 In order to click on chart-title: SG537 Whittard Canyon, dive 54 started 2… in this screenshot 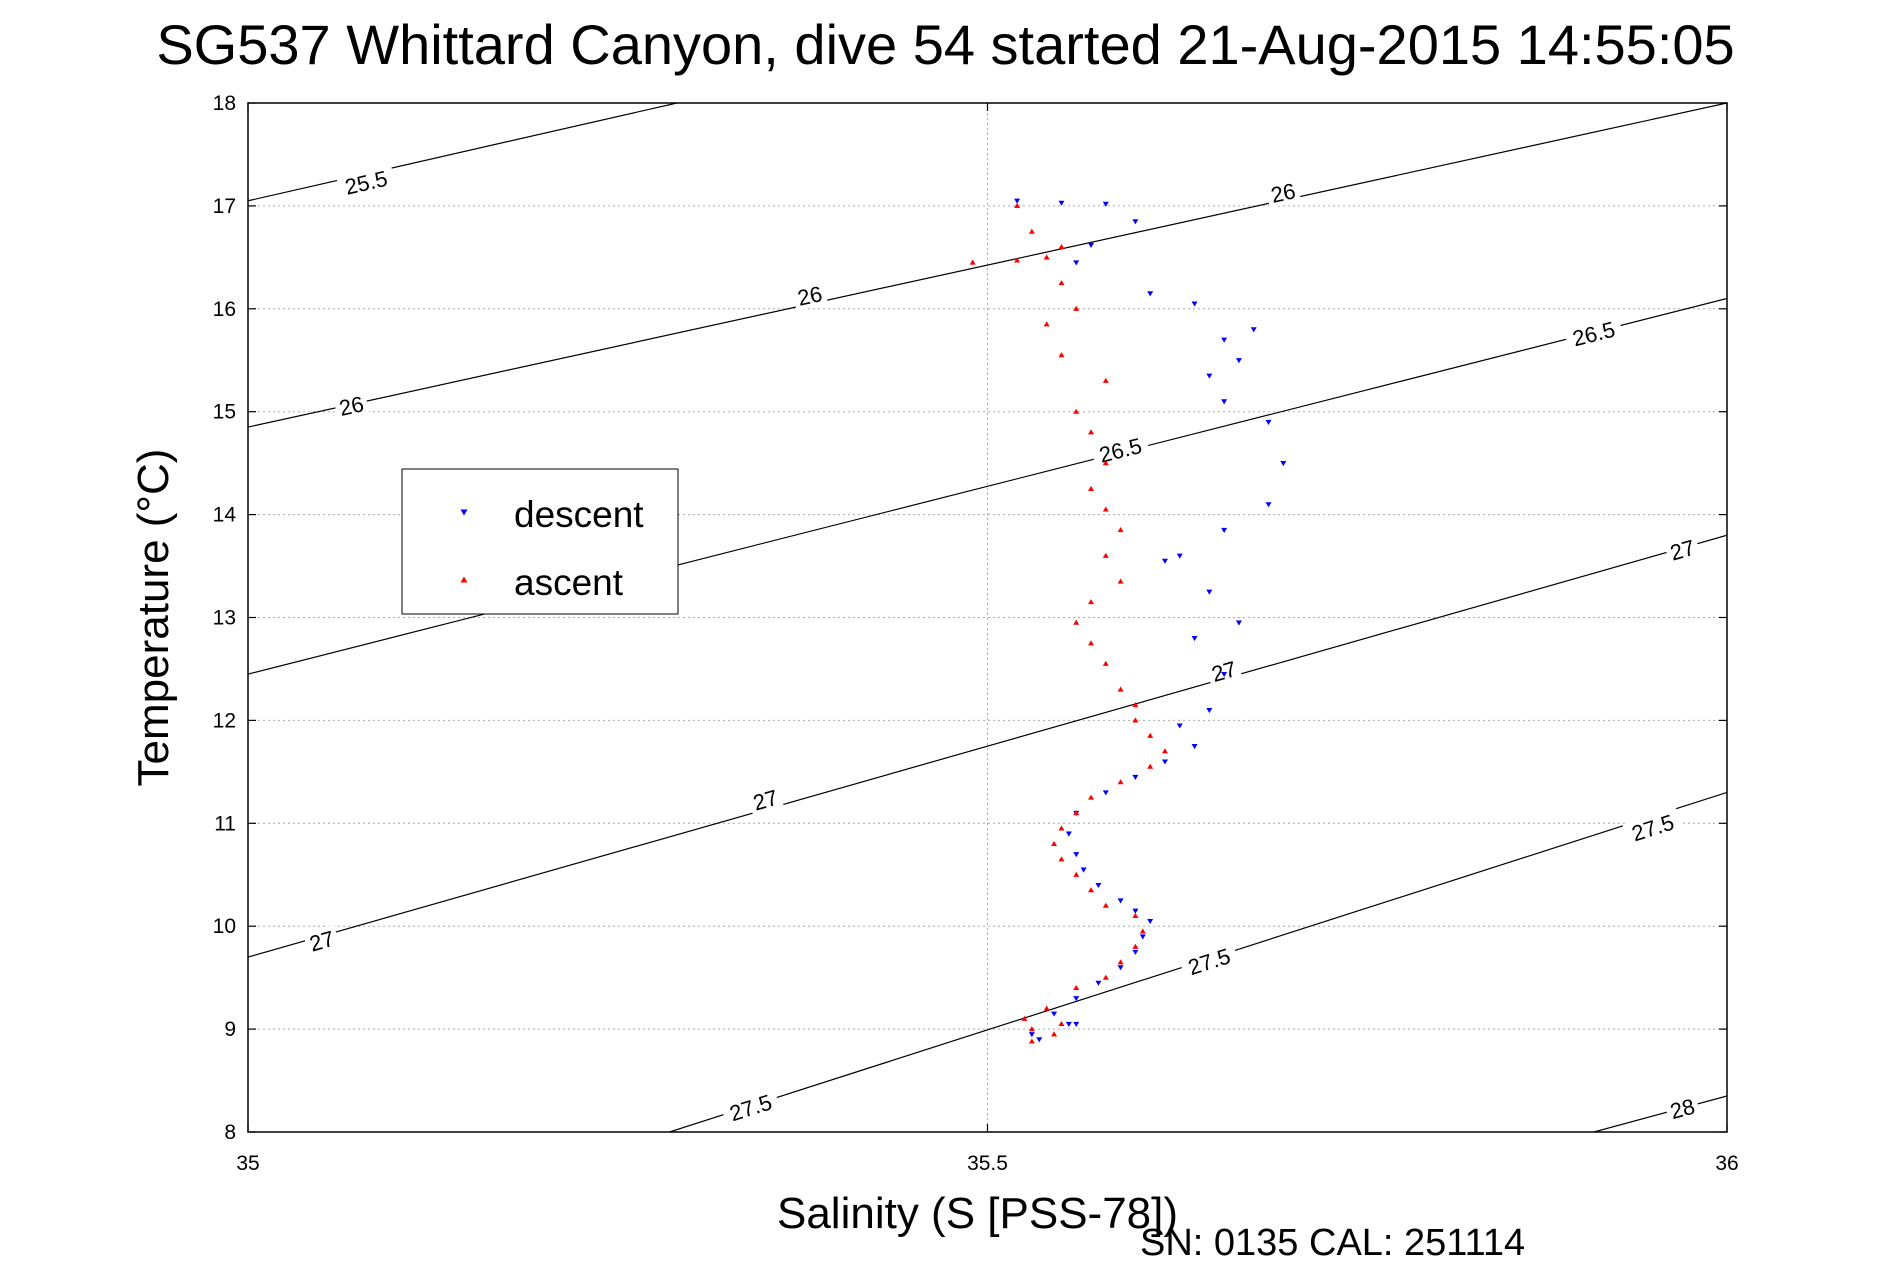, I will do `click(945, 44)`.